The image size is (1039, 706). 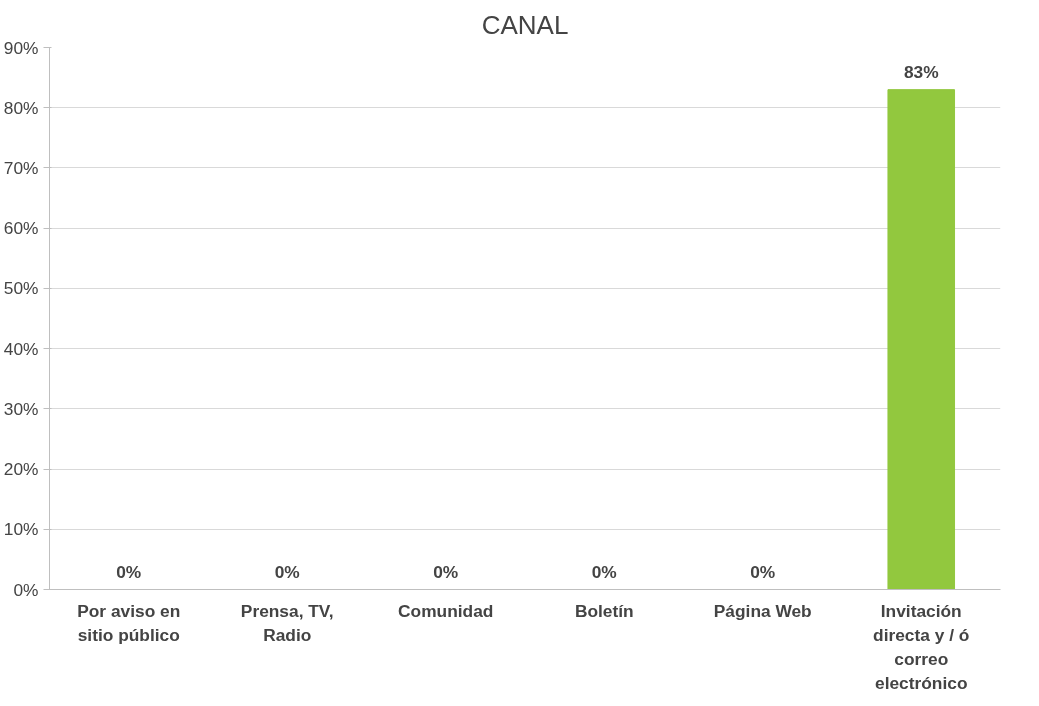 What do you see at coordinates (21, 469) in the screenshot?
I see `y-tick-label: 20%` at bounding box center [21, 469].